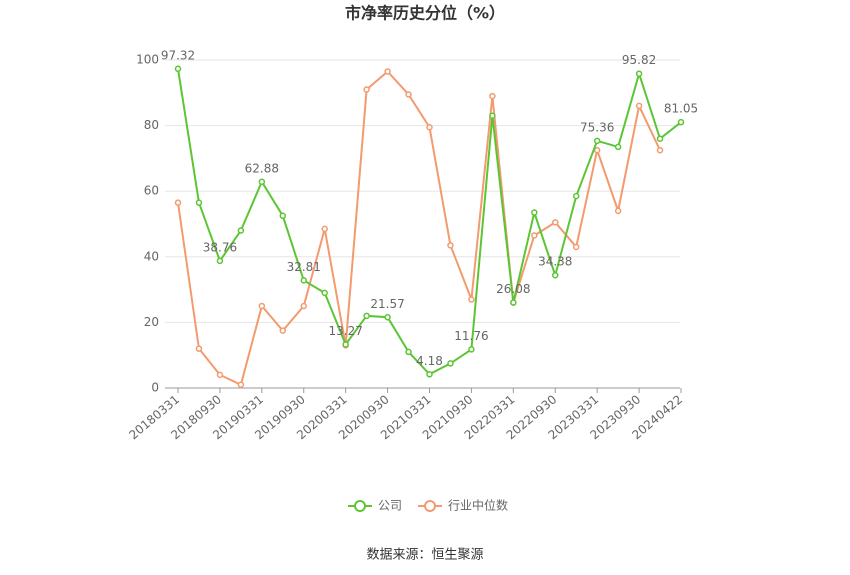 The image size is (850, 575). What do you see at coordinates (425, 13) in the screenshot?
I see `chart-title: 市净率历史分位（%）` at bounding box center [425, 13].